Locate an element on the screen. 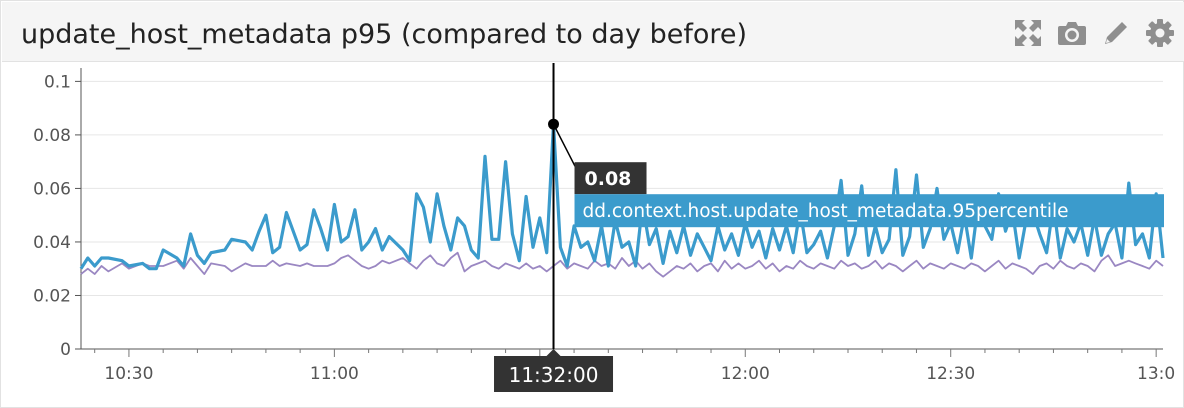 Image resolution: width=1184 pixels, height=408 pixels. pencil-icon is located at coordinates (1116, 33).